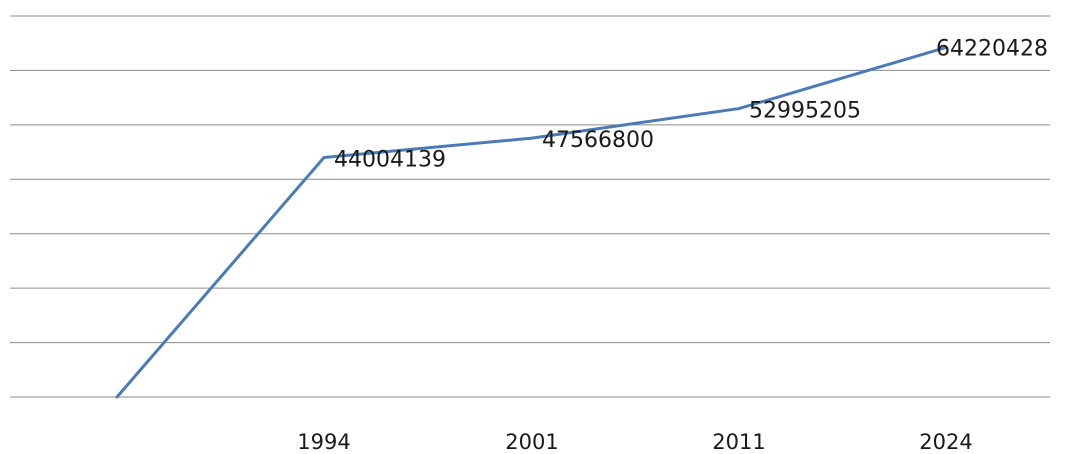  What do you see at coordinates (992, 48) in the screenshot?
I see `data-label: 64220428` at bounding box center [992, 48].